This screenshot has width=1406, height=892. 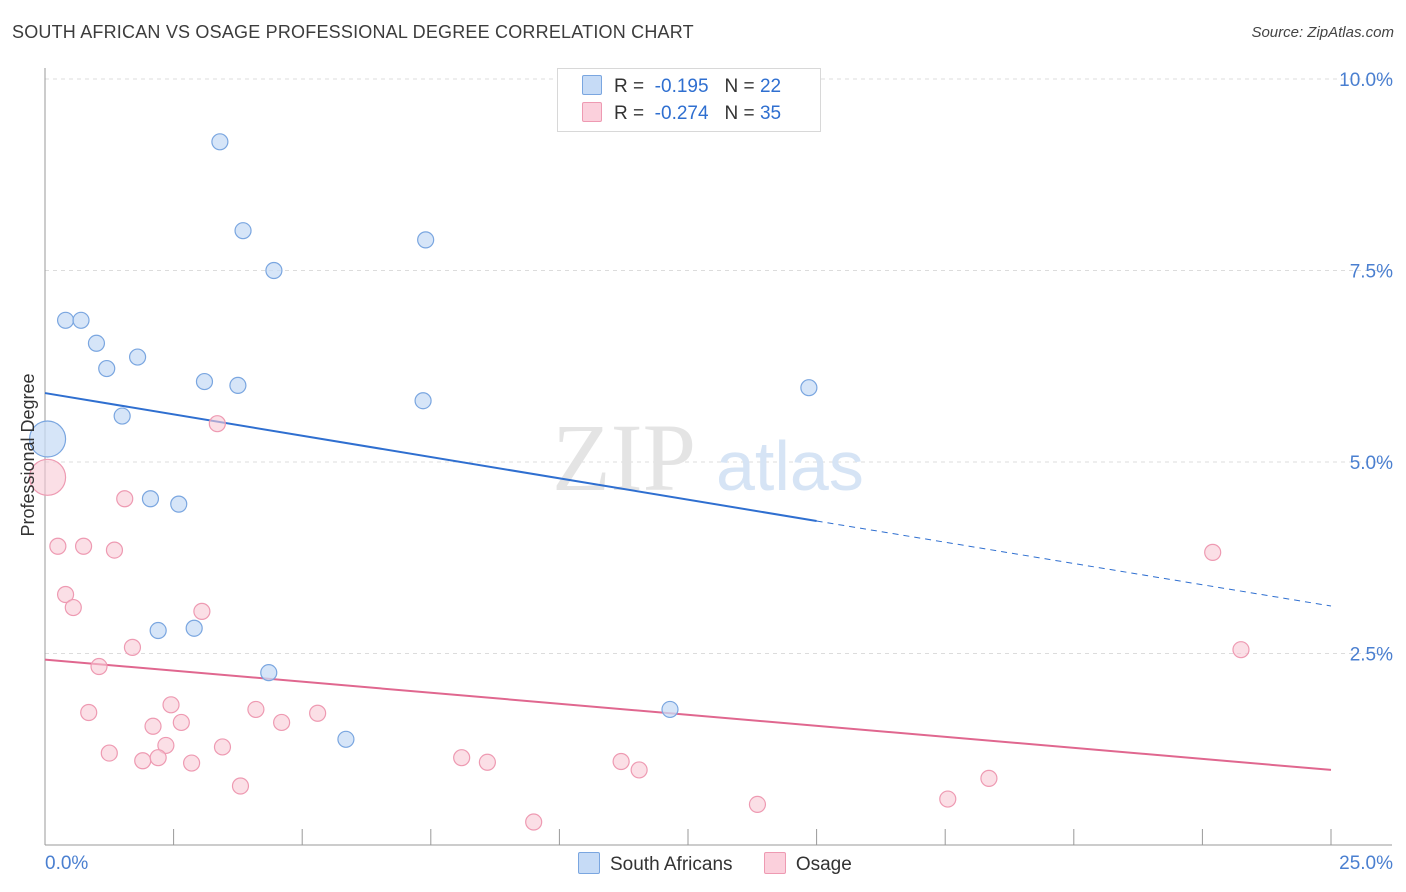 I want to click on series-legend-south-africans: South Africans, so click(x=655, y=864).